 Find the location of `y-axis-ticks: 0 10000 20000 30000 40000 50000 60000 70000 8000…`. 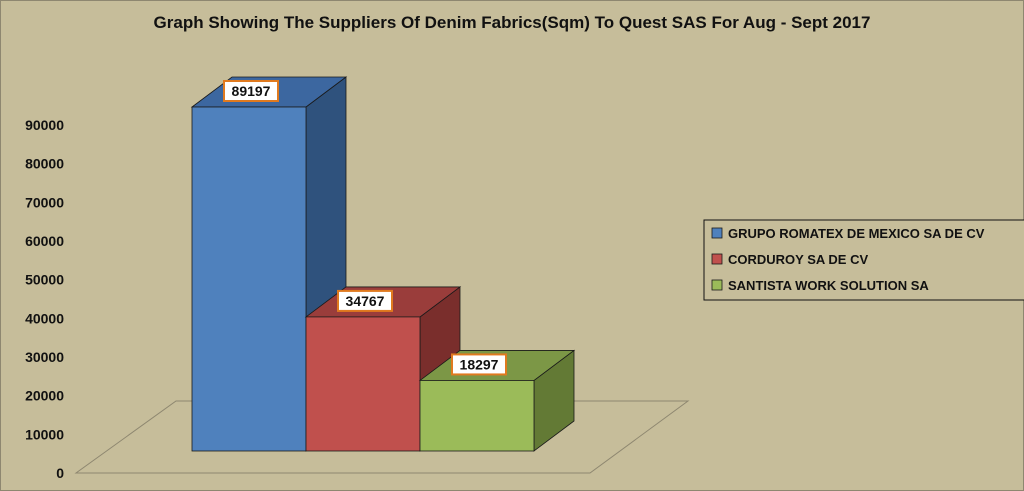

y-axis-ticks: 0 10000 20000 30000 40000 50000 60000 70000 8000… is located at coordinates (44, 299).